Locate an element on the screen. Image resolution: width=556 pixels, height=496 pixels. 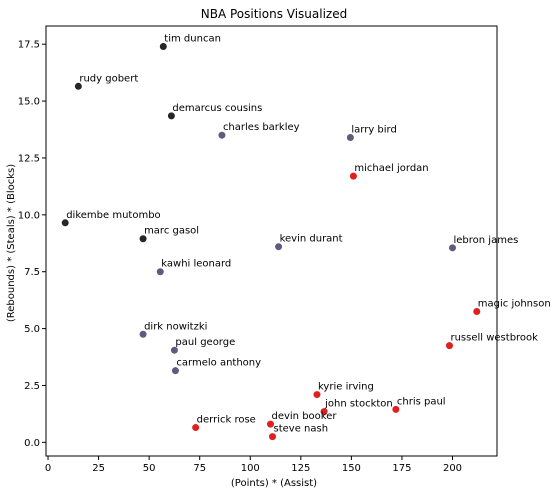
point-label: charles barkley is located at coordinates (261, 127).